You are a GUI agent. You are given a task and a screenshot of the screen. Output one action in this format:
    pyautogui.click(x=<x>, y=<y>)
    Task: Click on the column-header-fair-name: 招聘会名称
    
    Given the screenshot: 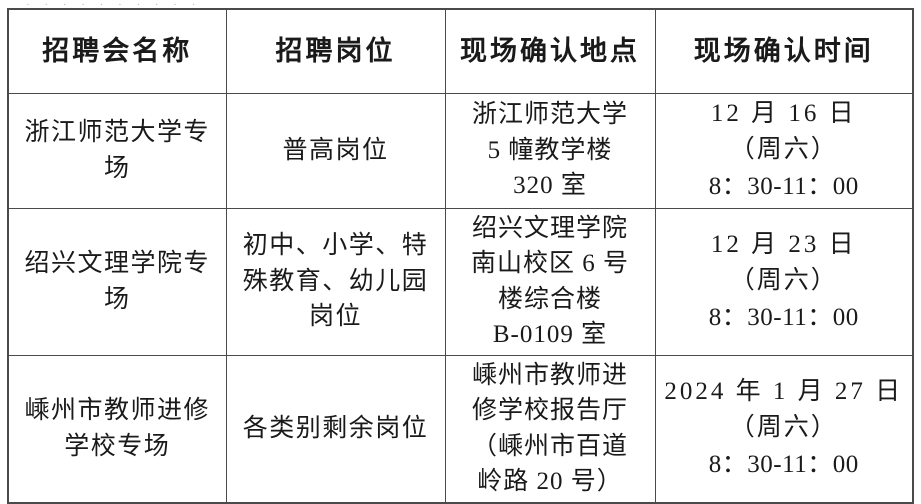 What is the action you would take?
    pyautogui.click(x=117, y=51)
    